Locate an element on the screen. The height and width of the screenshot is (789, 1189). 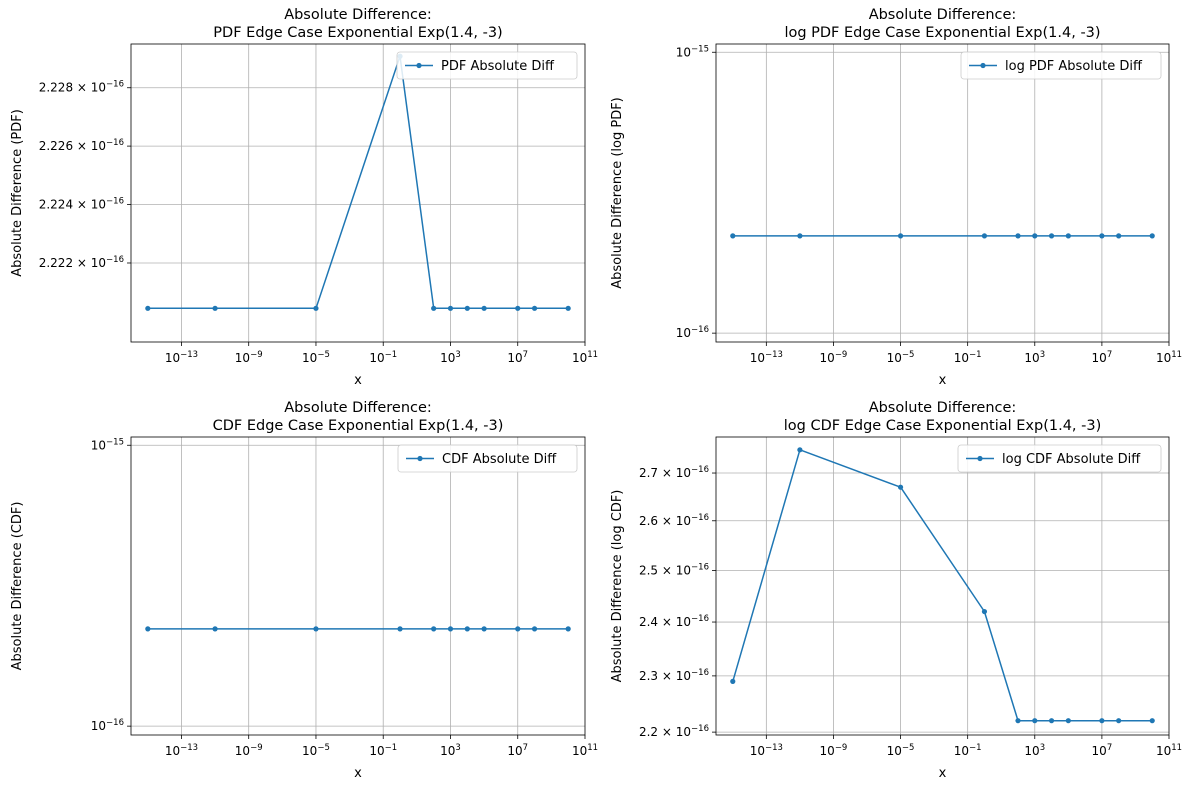
y-axis-label: Absolute Difference (log CDF) is located at coordinates (617, 586).